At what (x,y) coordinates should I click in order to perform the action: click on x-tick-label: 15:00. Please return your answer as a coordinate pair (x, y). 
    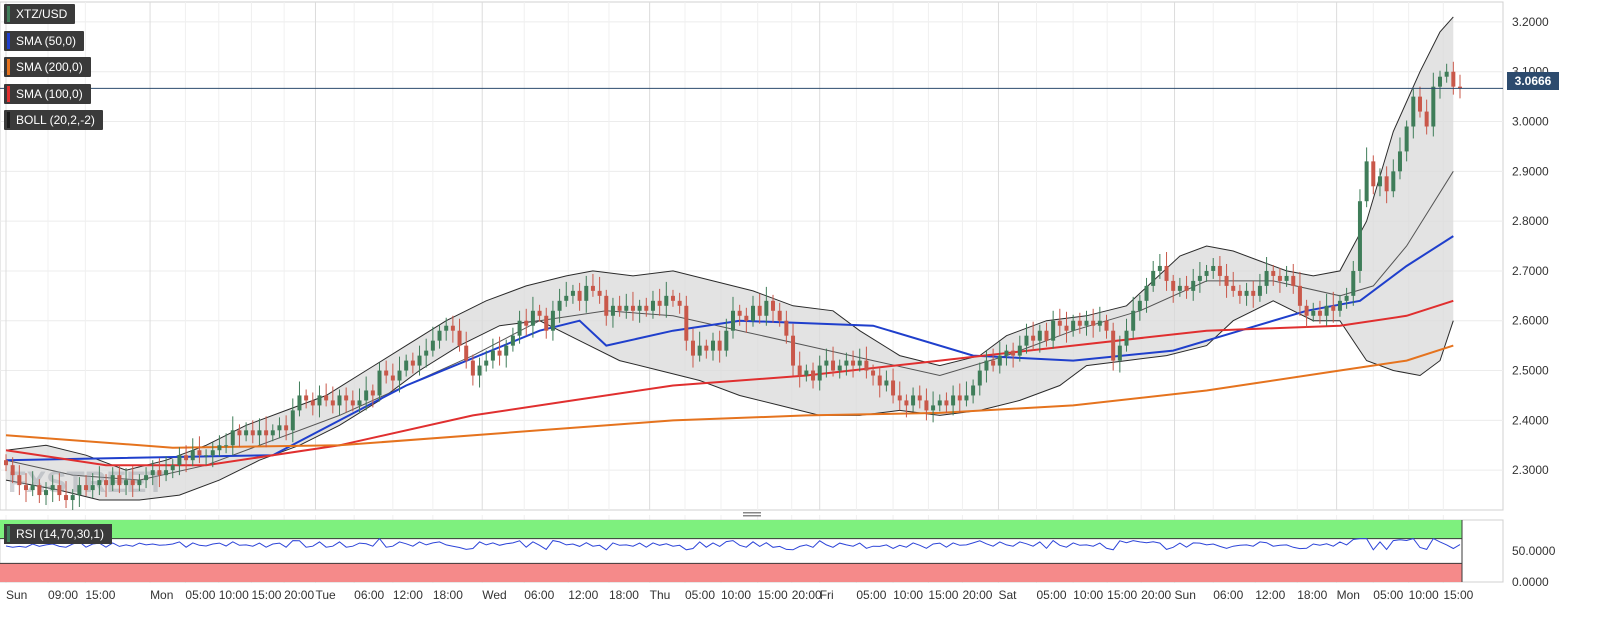
    Looking at the image, I should click on (1458, 595).